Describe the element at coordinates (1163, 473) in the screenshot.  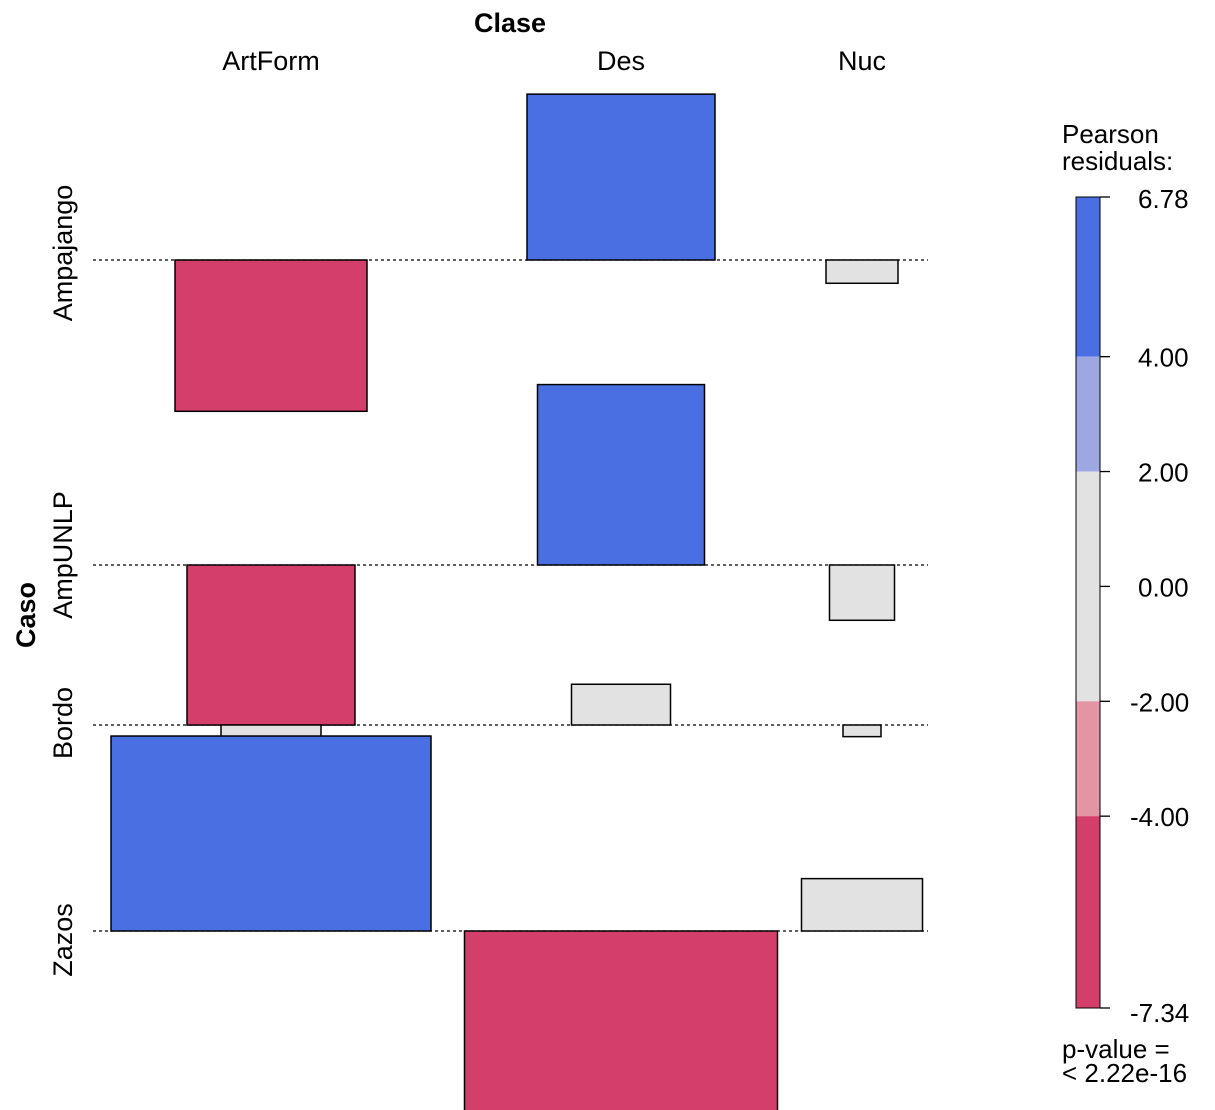
I see `legend-tick-label-2: 2.00` at that location.